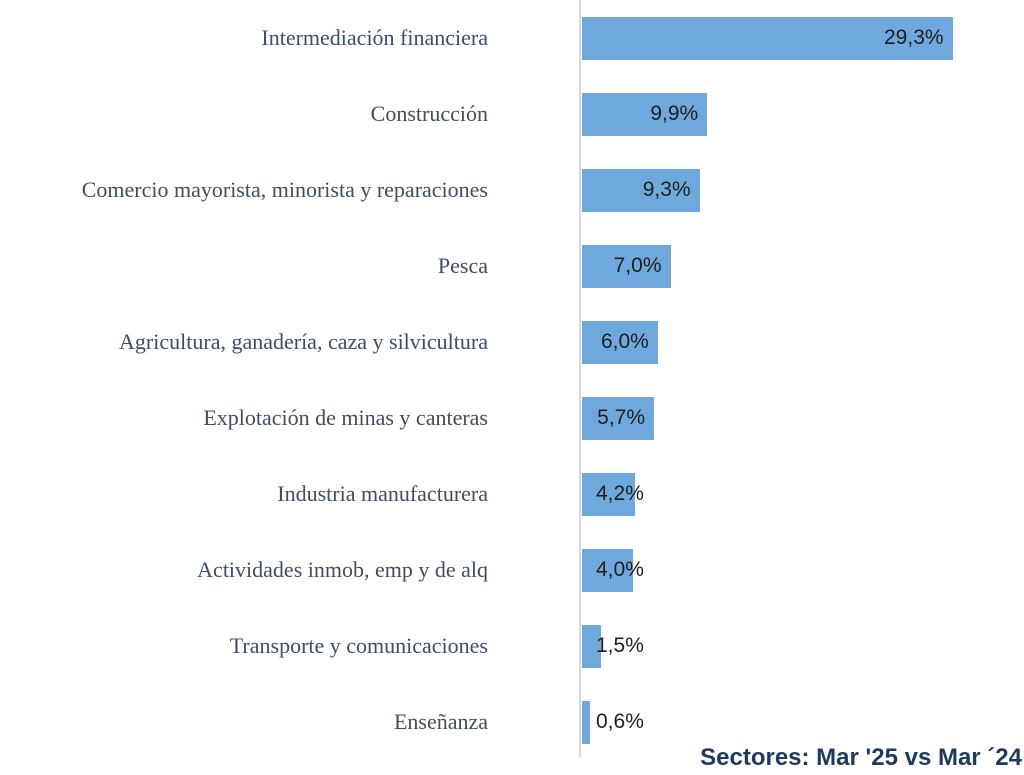 Image resolution: width=1024 pixels, height=775 pixels. Describe the element at coordinates (382, 493) in the screenshot. I see `category-label: Industria manufacturera` at that location.